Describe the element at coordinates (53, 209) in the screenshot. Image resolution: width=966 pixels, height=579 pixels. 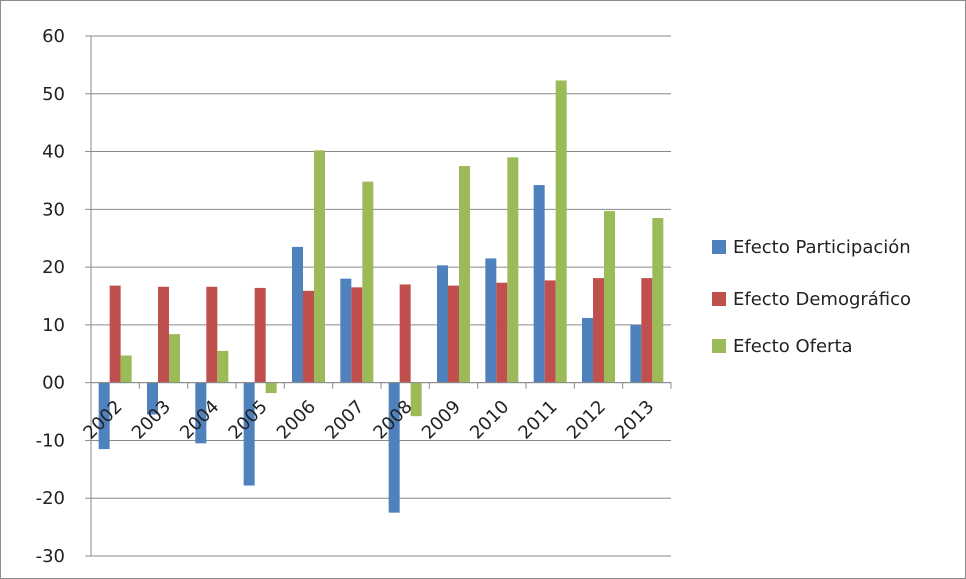
I see `y-tick-label: 30` at that location.